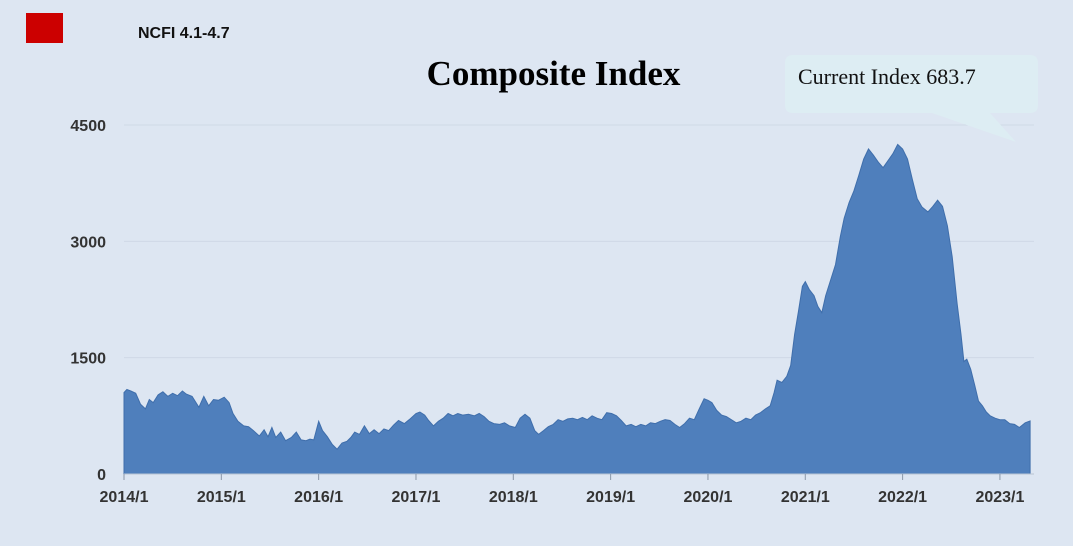  What do you see at coordinates (610, 497) in the screenshot?
I see `x-tick-label: 2019/1` at bounding box center [610, 497].